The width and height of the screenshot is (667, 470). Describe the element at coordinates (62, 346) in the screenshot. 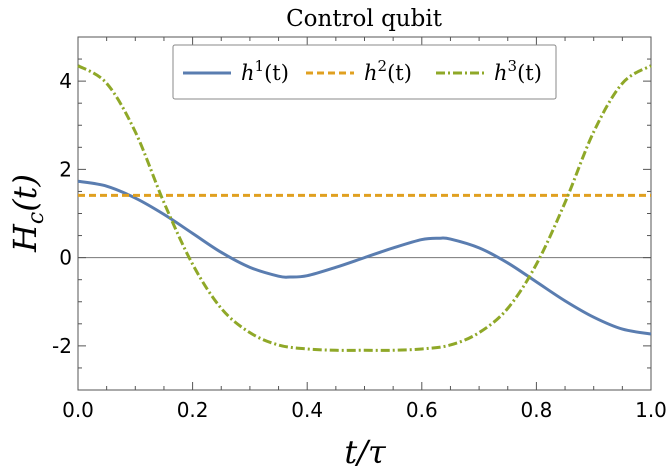

I see `y-tick-label: -2` at that location.